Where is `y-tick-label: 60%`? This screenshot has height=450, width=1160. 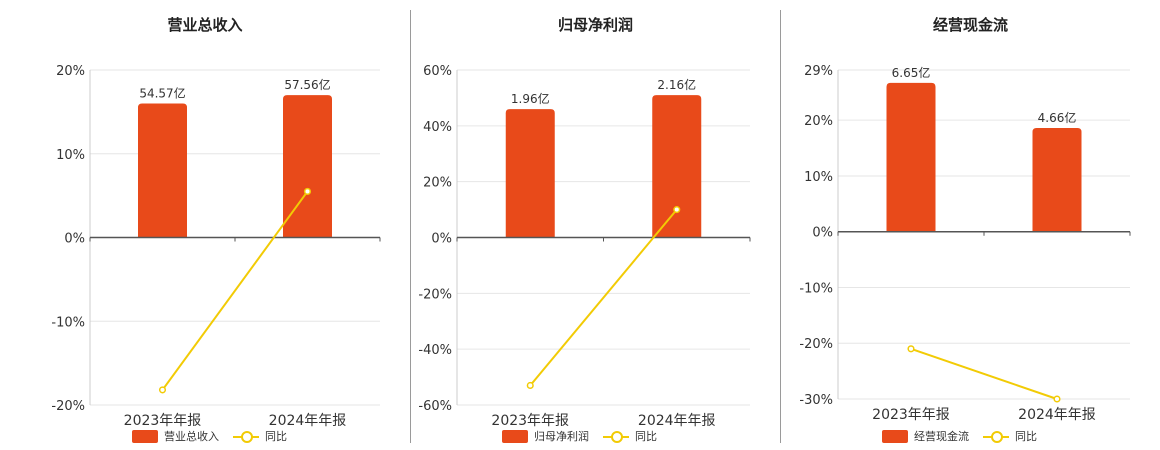 y-tick-label: 60% is located at coordinates (437, 71).